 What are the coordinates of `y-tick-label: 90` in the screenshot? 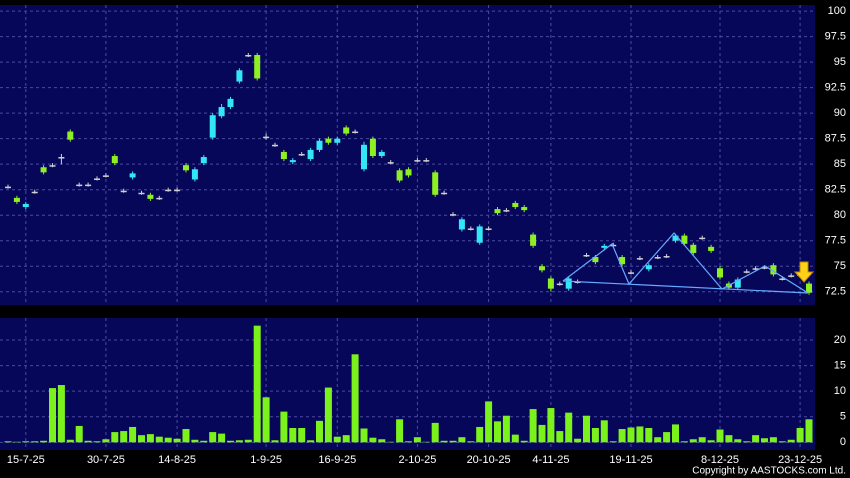 It's located at (840, 113).